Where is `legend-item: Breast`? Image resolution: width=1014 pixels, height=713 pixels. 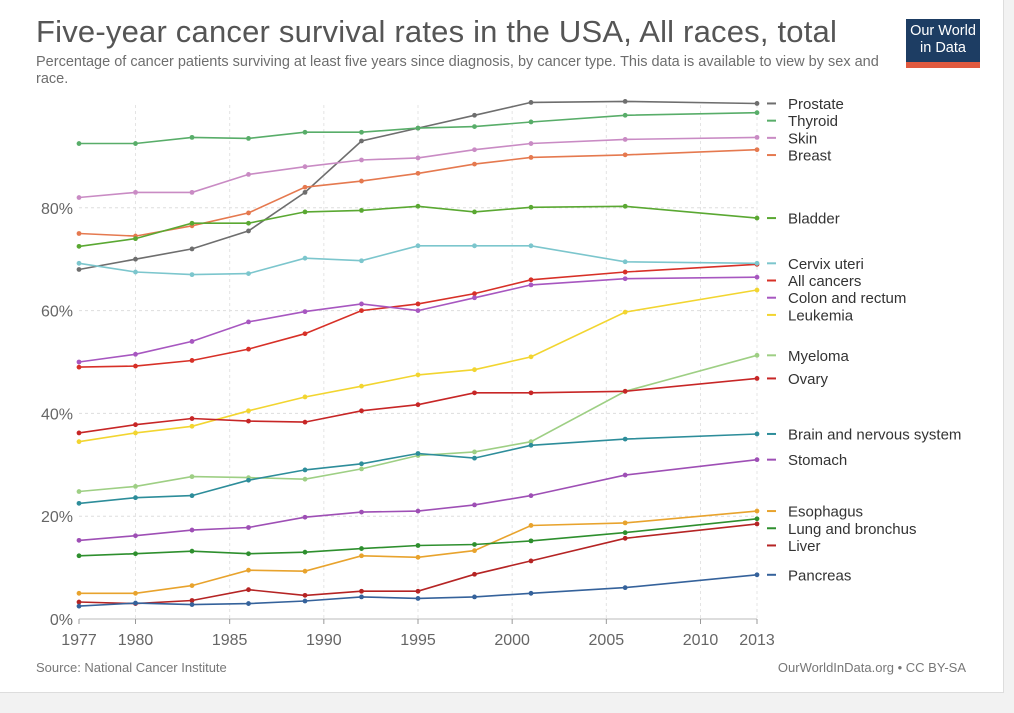
legend-item: Breast is located at coordinates (799, 156).